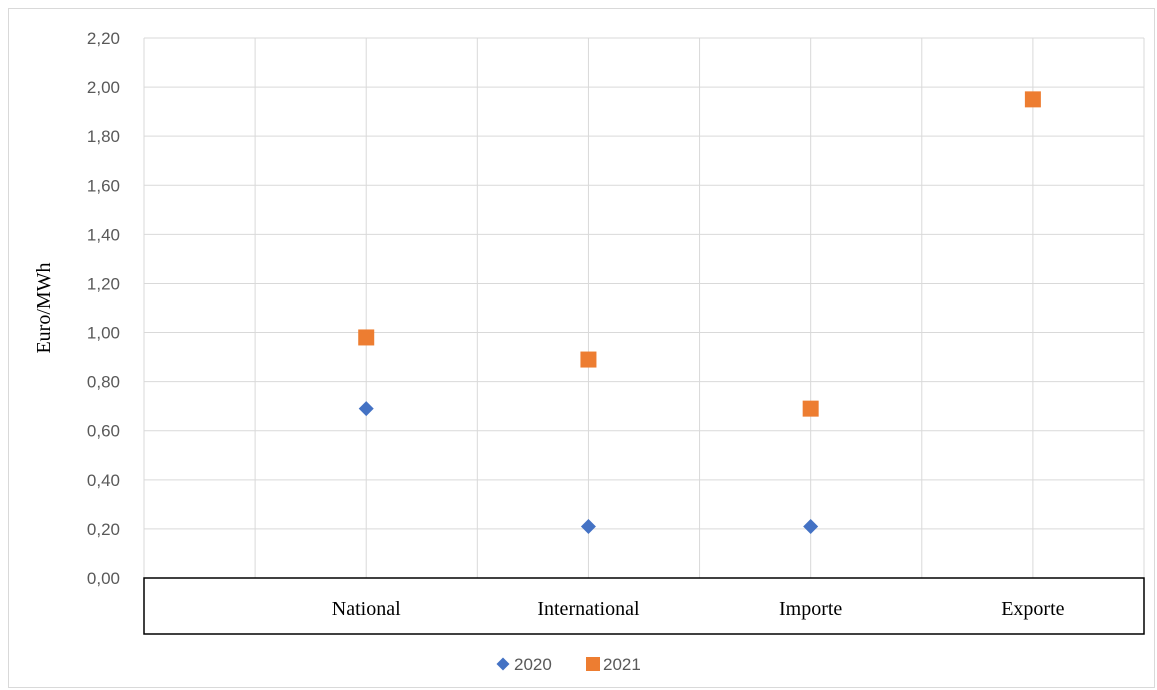  I want to click on legend-marker-2020, so click(503, 664).